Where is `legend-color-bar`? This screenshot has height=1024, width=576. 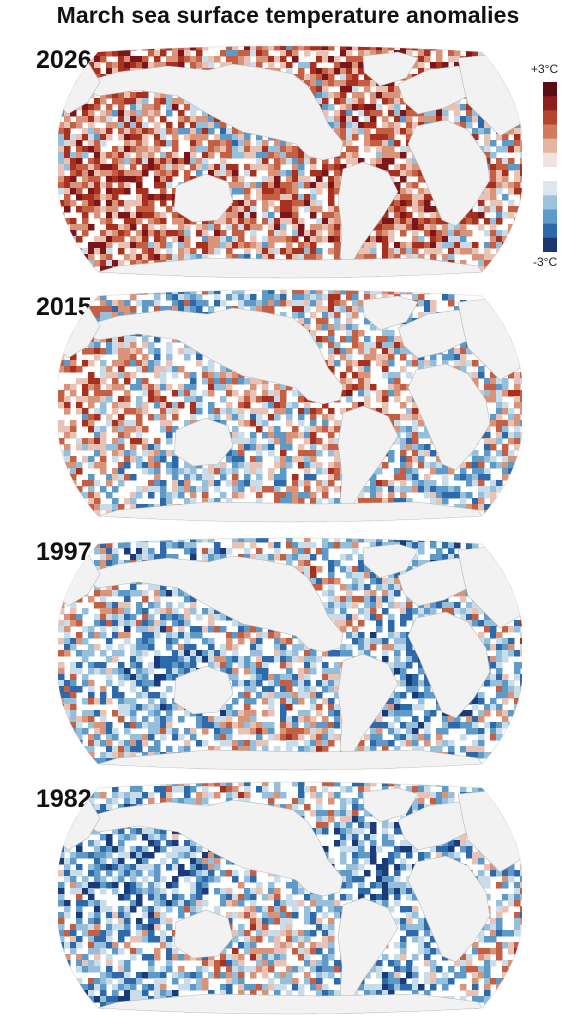
legend-color-bar is located at coordinates (550, 167).